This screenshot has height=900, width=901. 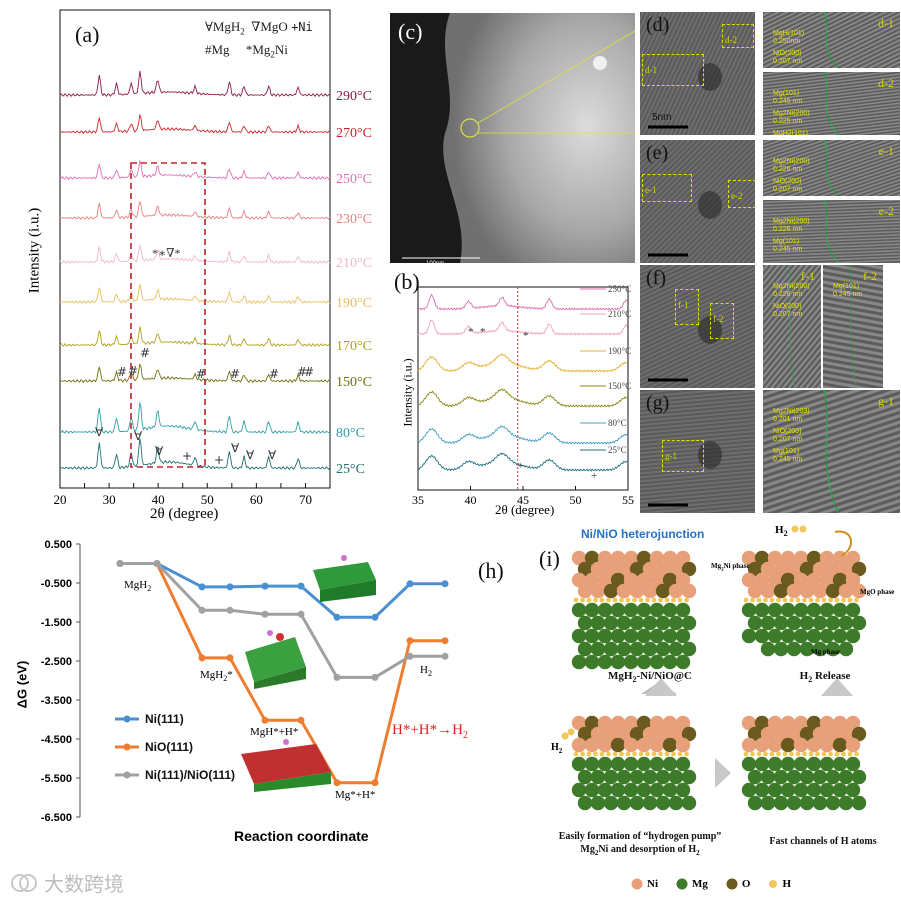 What do you see at coordinates (175, 719) in the screenshot?
I see `legend-item-ni: Ni(111)` at bounding box center [175, 719].